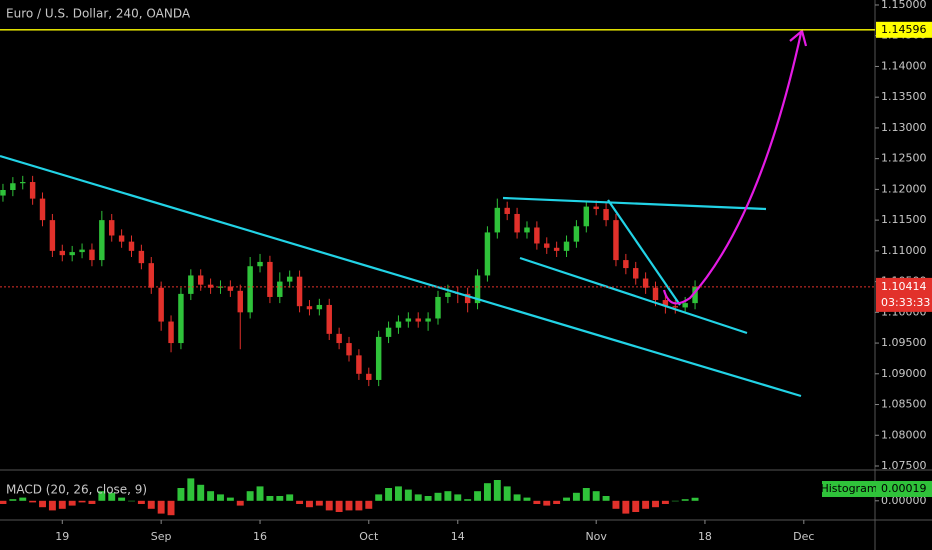 Image resolution: width=932 pixels, height=550 pixels. What do you see at coordinates (904, 250) in the screenshot?
I see `y-tick-label: 1.11000` at bounding box center [904, 250].